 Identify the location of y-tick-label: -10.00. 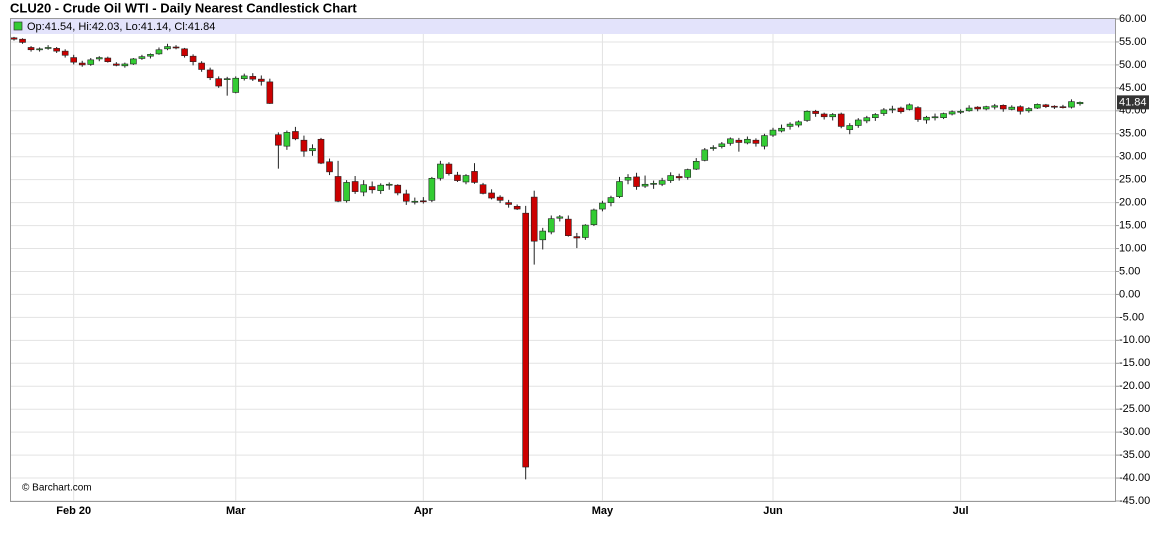
(1134, 340).